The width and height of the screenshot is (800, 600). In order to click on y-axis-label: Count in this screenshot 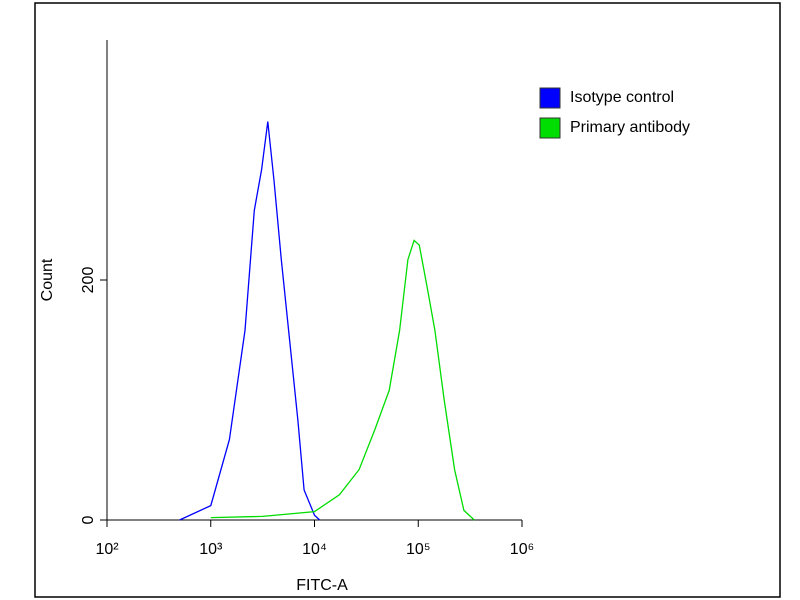, I will do `click(47, 279)`.